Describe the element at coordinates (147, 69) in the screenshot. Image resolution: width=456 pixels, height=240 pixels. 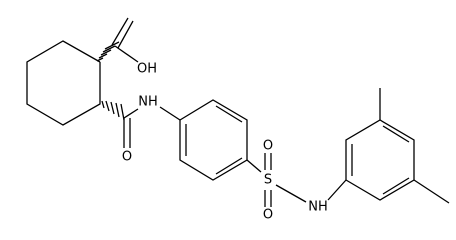
I see `atom-label: OH` at that location.